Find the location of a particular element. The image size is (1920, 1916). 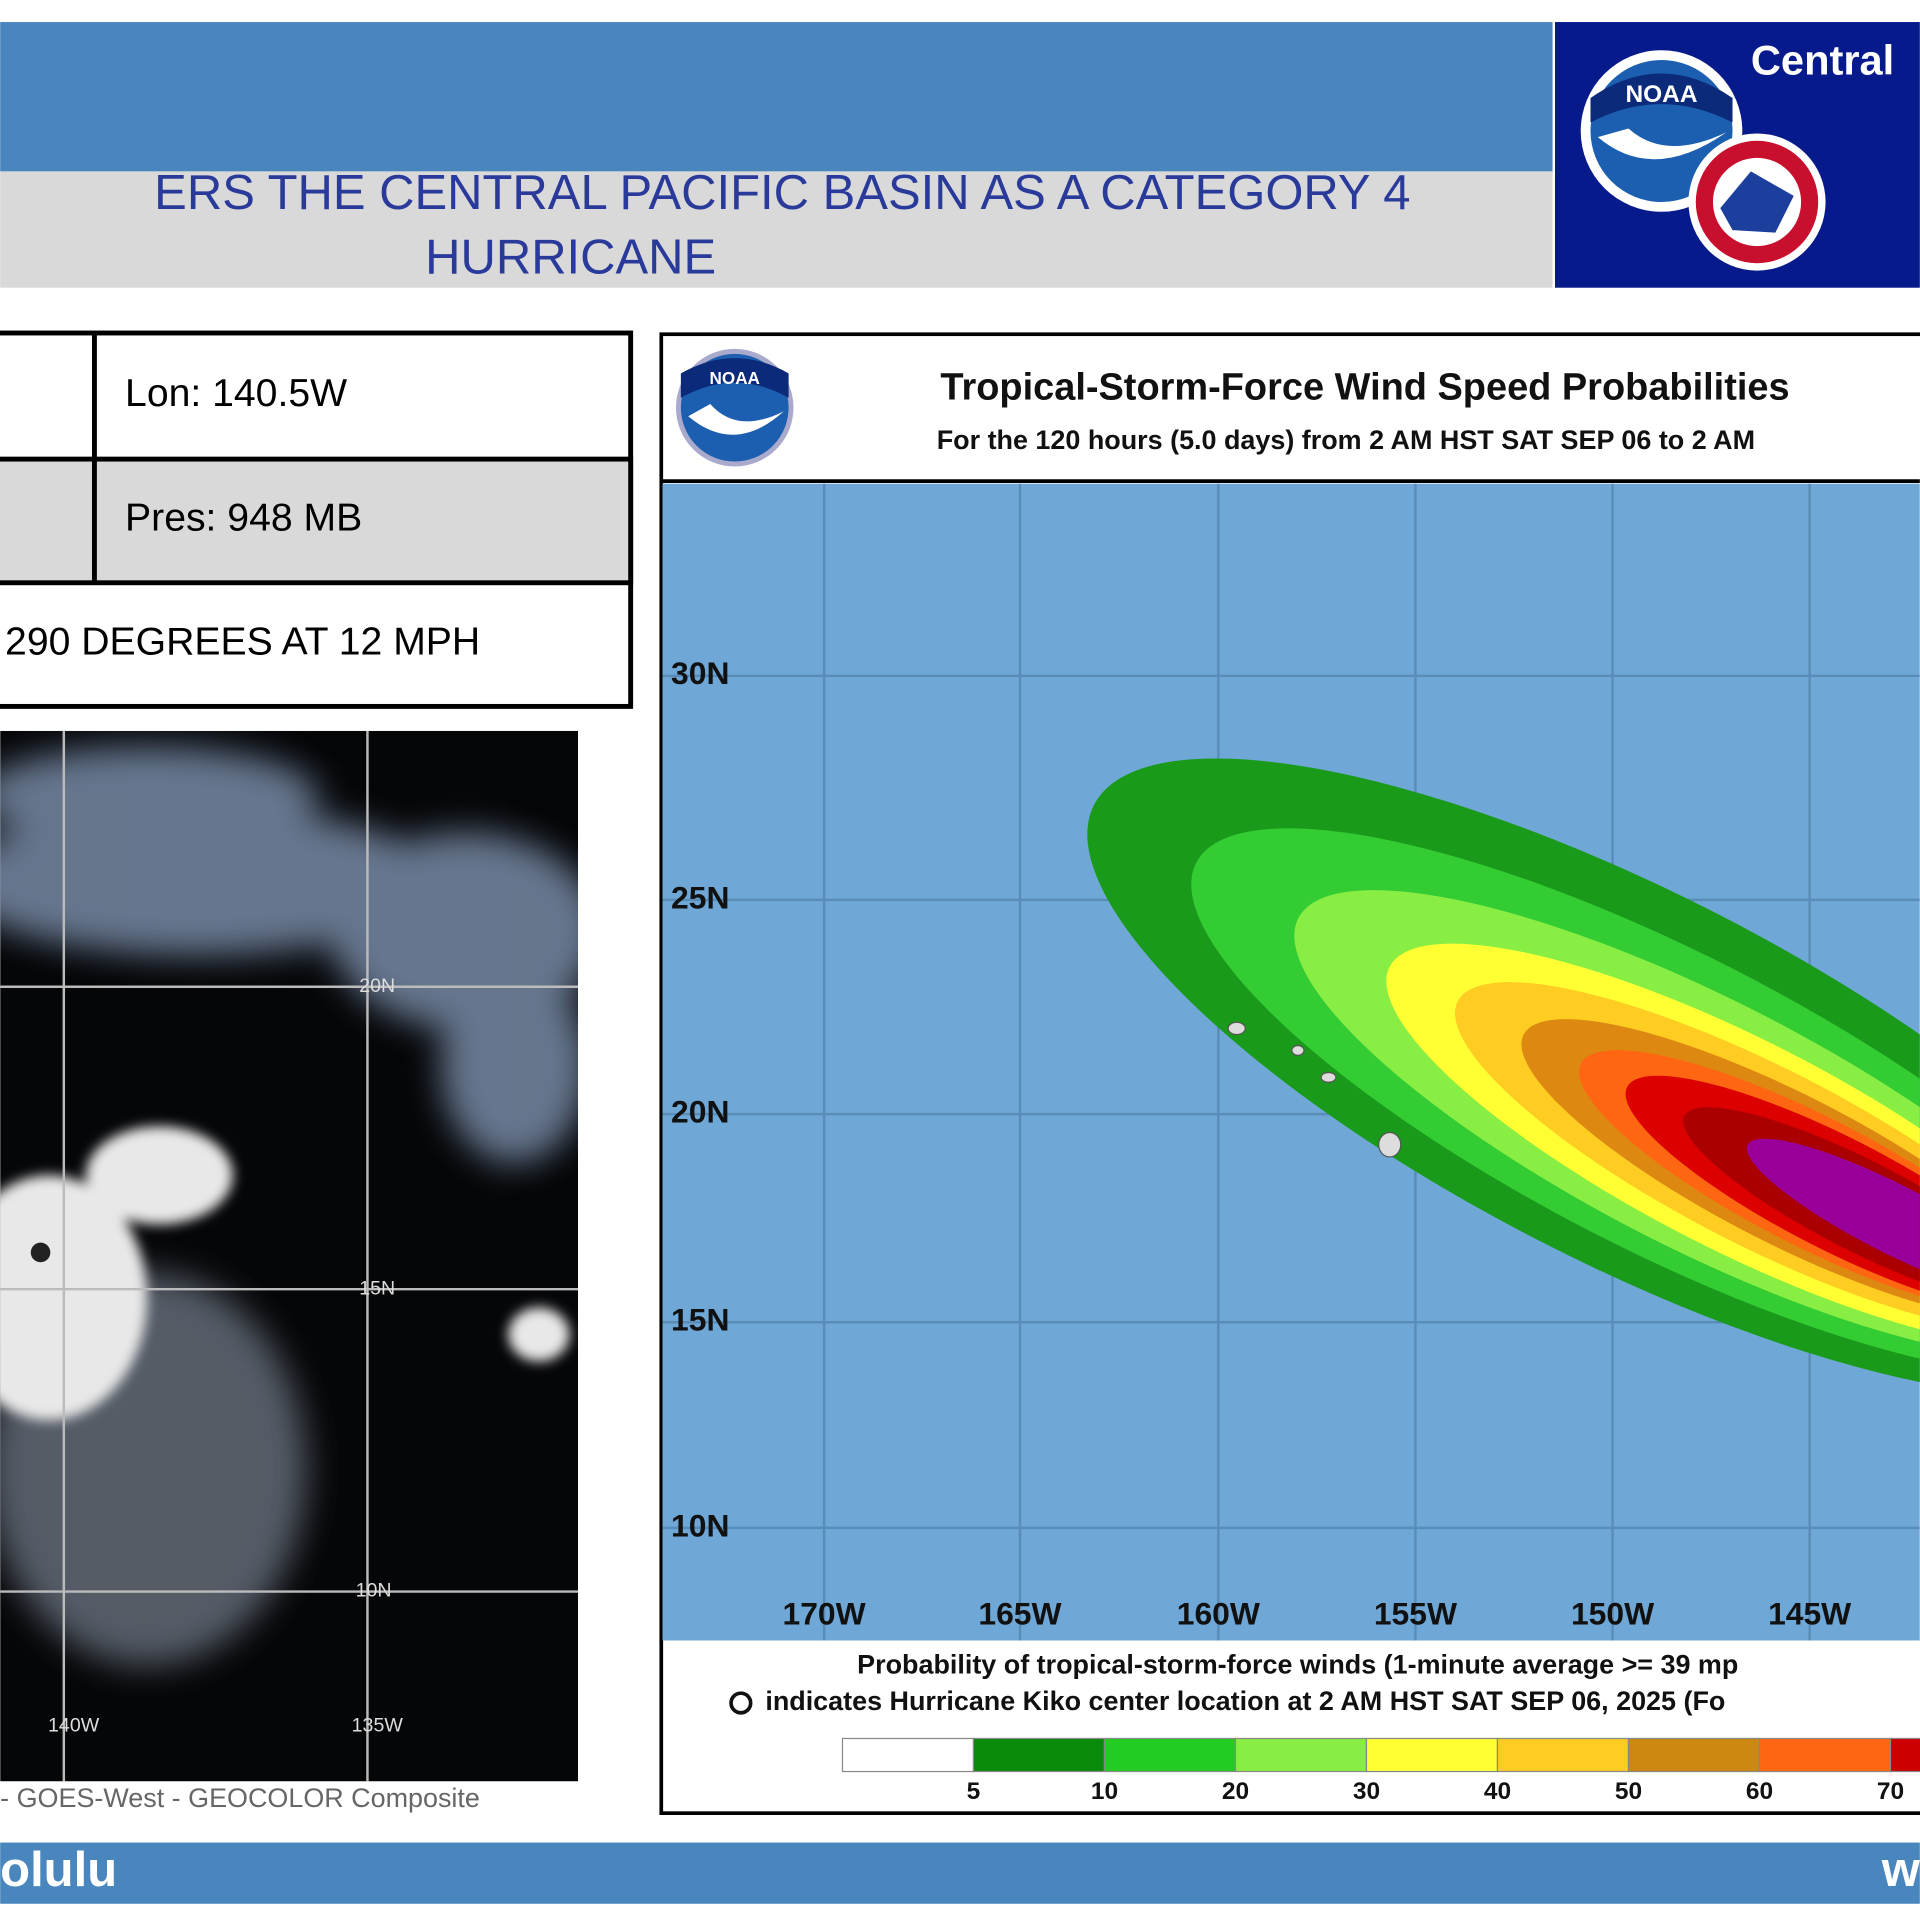

info-table is located at coordinates (317, 519).